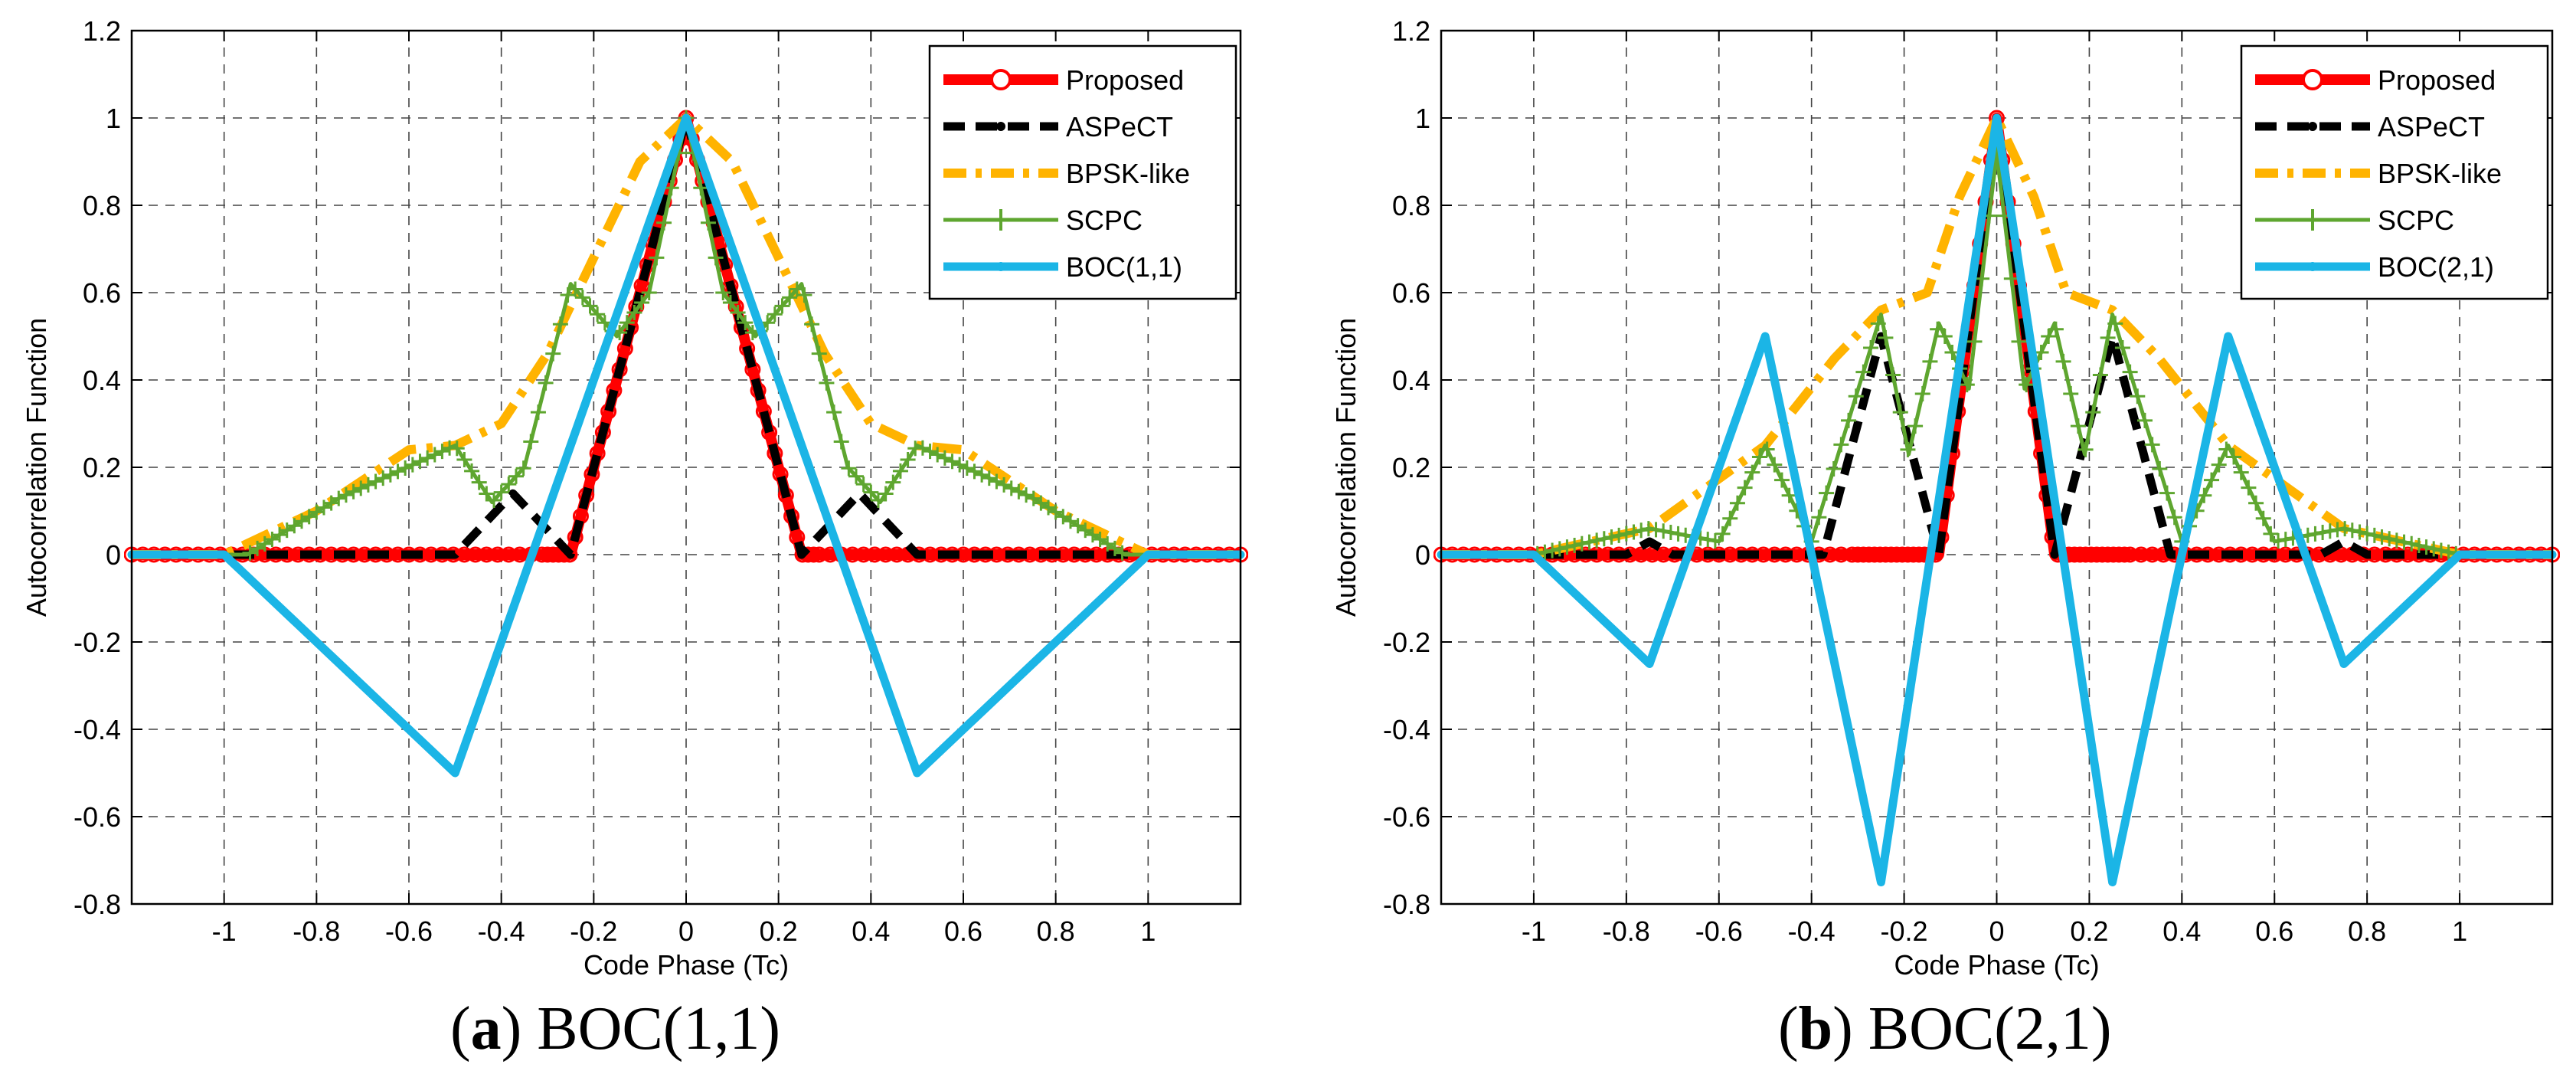 This screenshot has height=1084, width=2576. What do you see at coordinates (1406, 642) in the screenshot?
I see `y-tick-label: -0.2` at bounding box center [1406, 642].